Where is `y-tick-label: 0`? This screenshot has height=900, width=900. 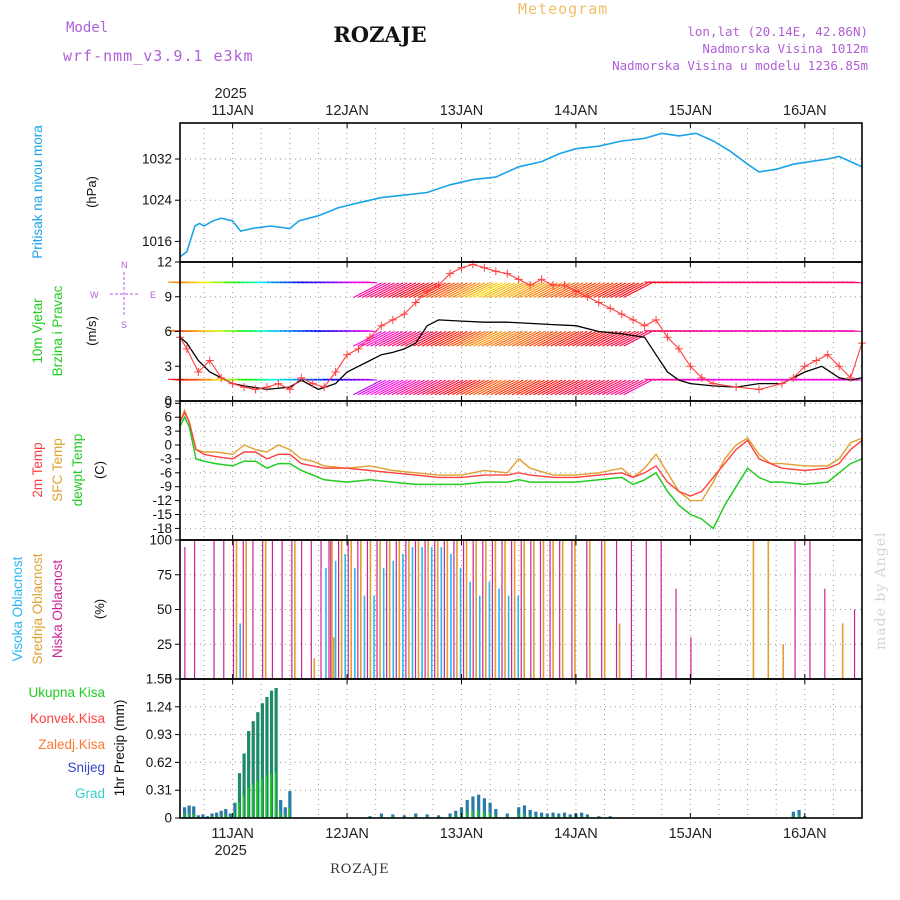 y-tick-label: 0 is located at coordinates (168, 818).